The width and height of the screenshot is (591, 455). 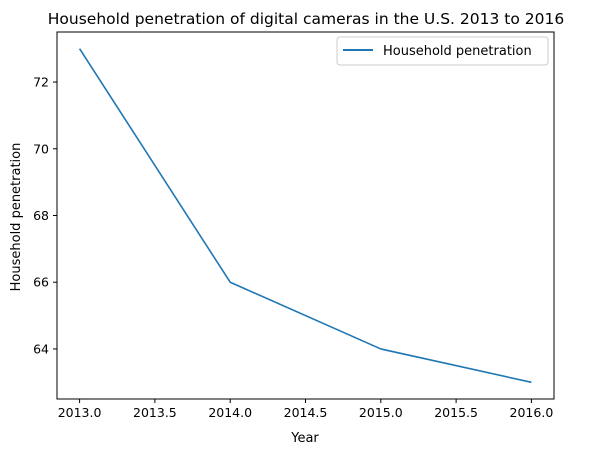 What do you see at coordinates (456, 412) in the screenshot?
I see `x-tick-label: 2015.5` at bounding box center [456, 412].